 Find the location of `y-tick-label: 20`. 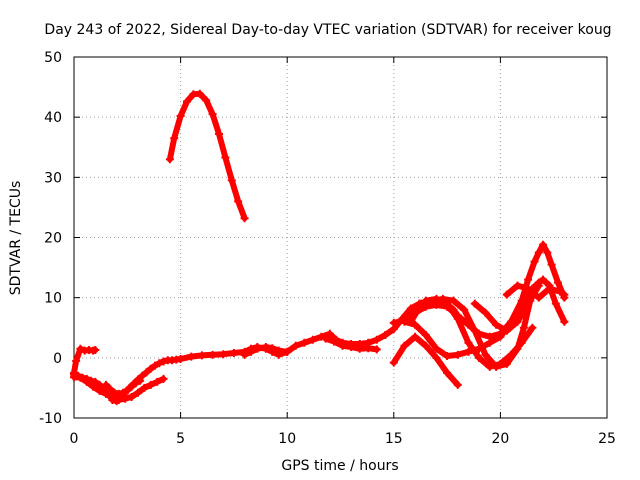

y-tick-label: 20 is located at coordinates (53, 239).